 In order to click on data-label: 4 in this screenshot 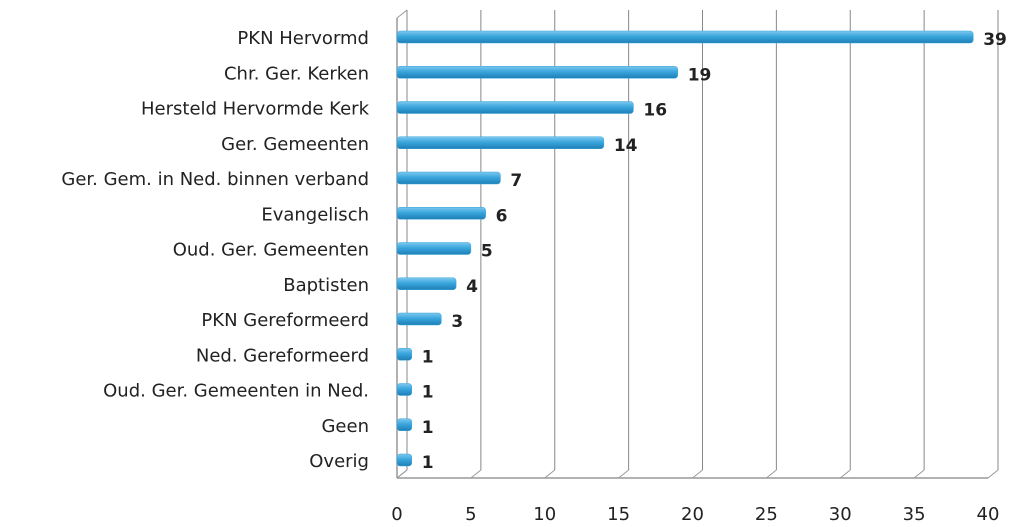, I will do `click(472, 287)`.